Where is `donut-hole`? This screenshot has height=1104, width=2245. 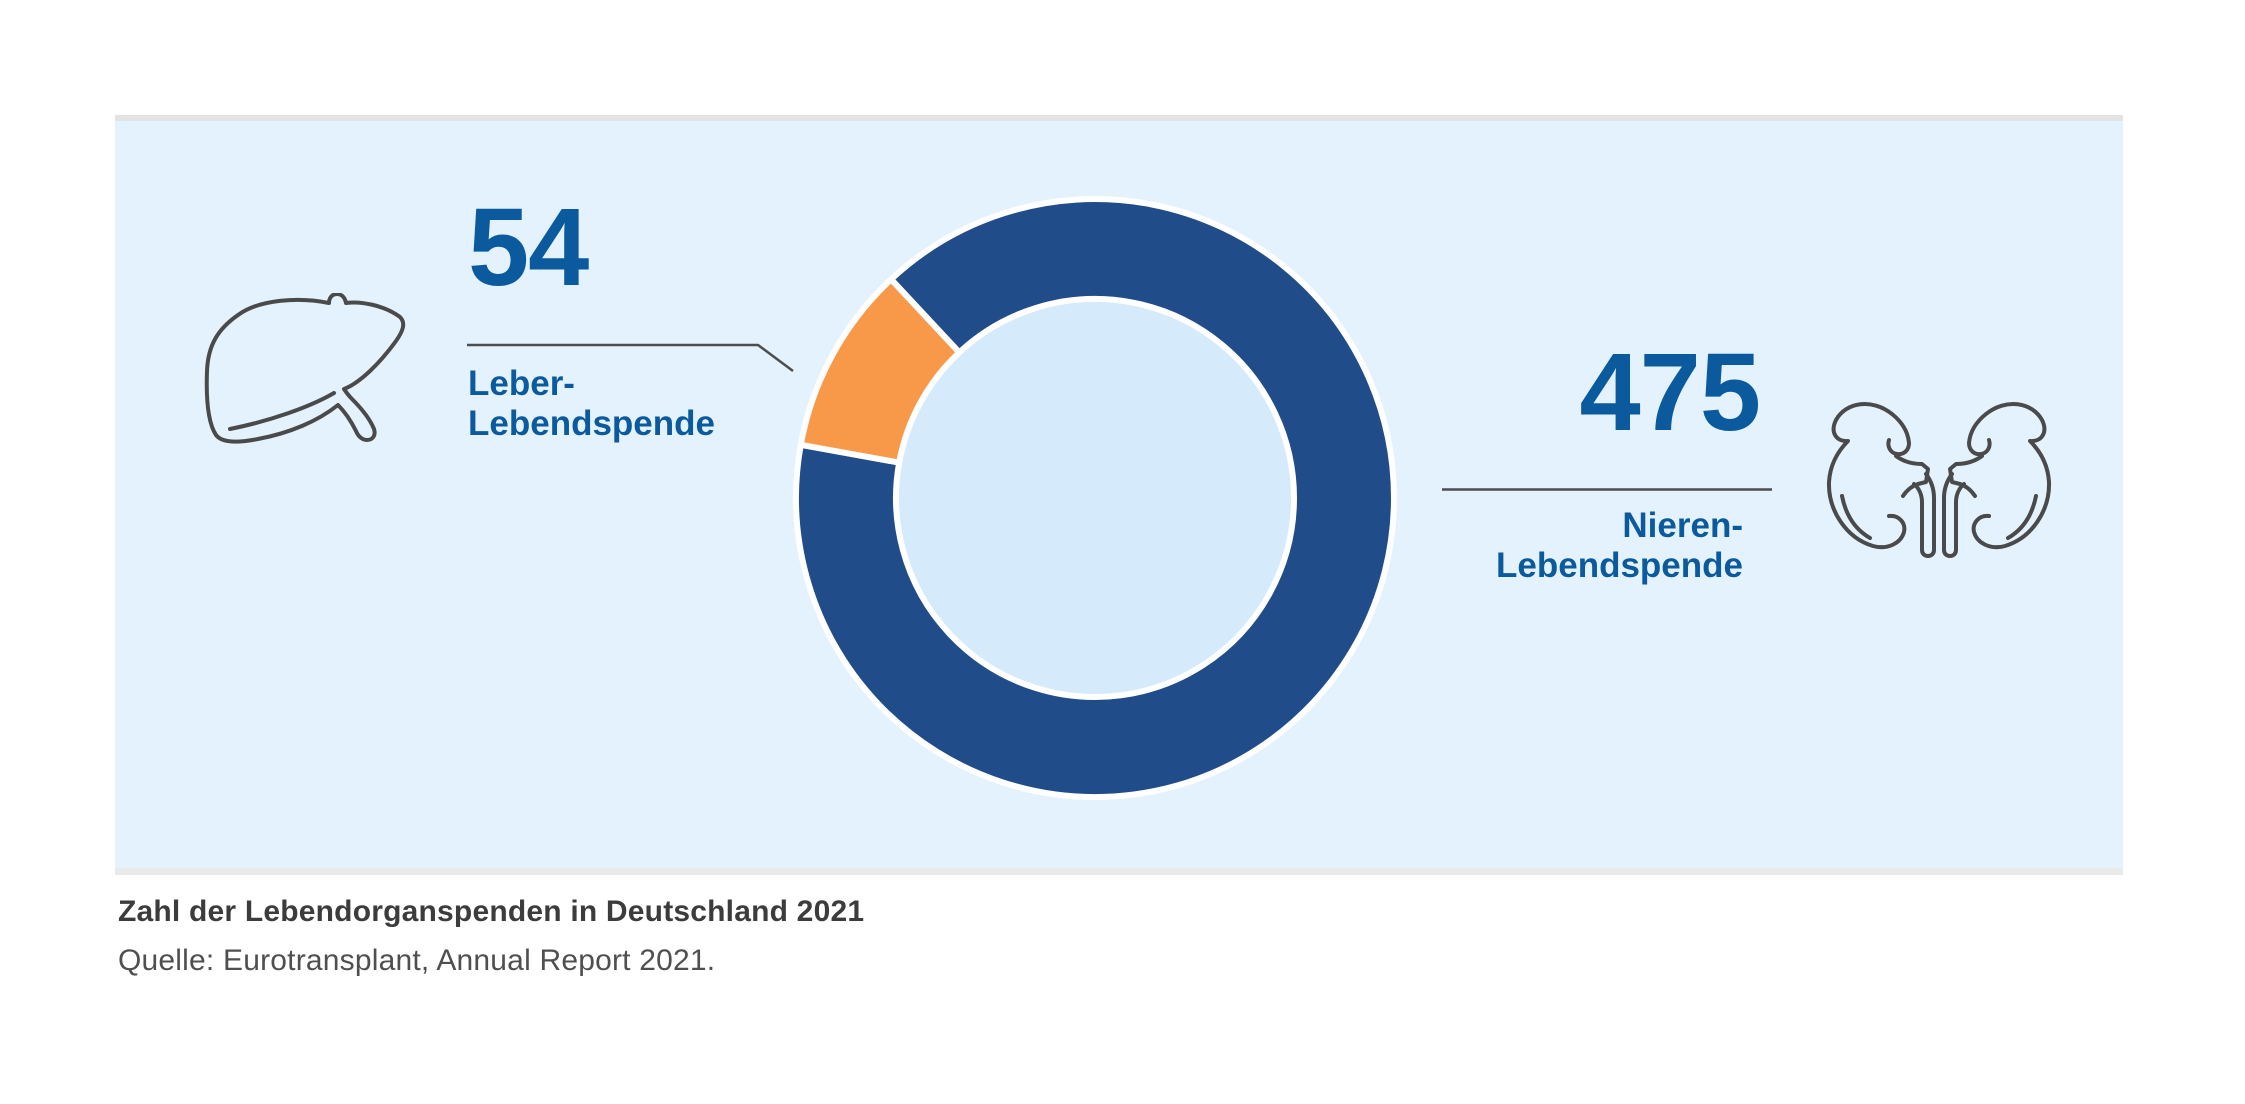
donut-hole is located at coordinates (1095, 498).